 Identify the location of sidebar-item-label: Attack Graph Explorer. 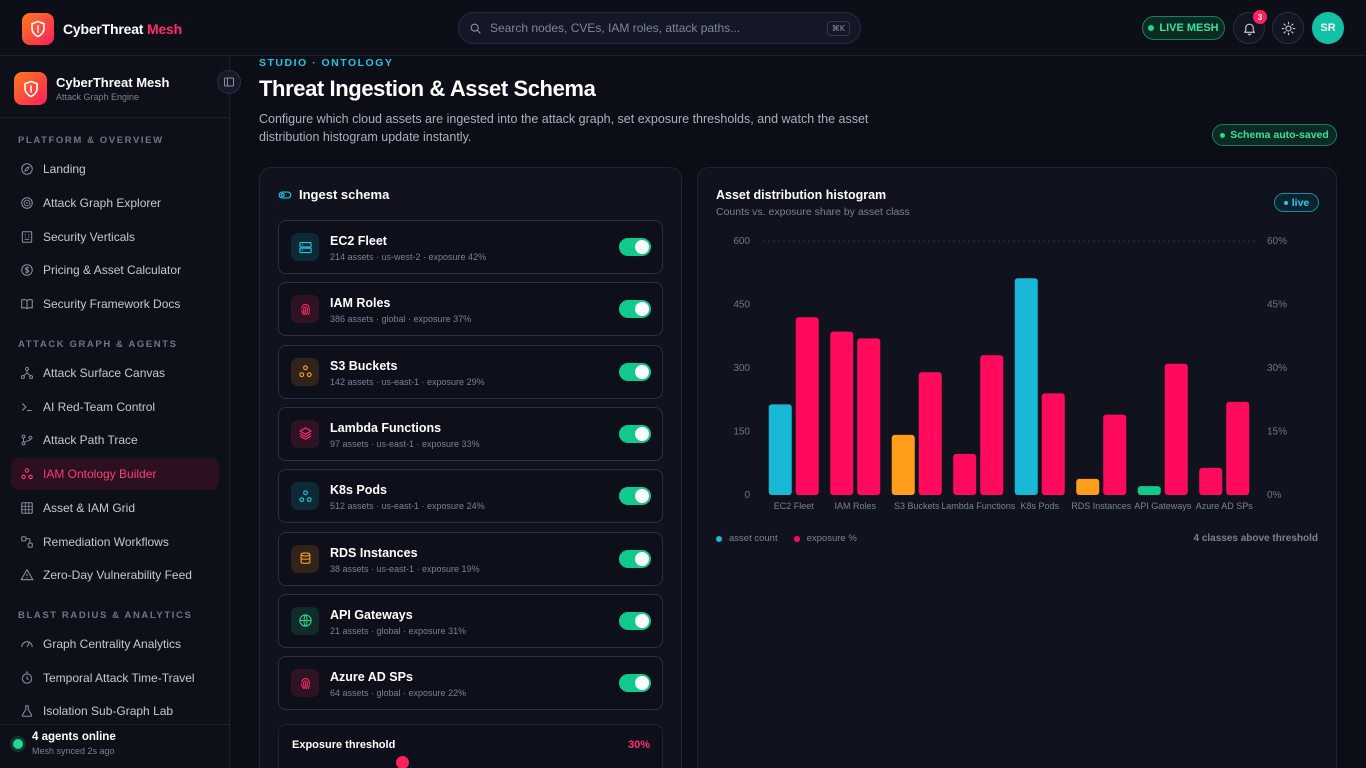
(102, 203).